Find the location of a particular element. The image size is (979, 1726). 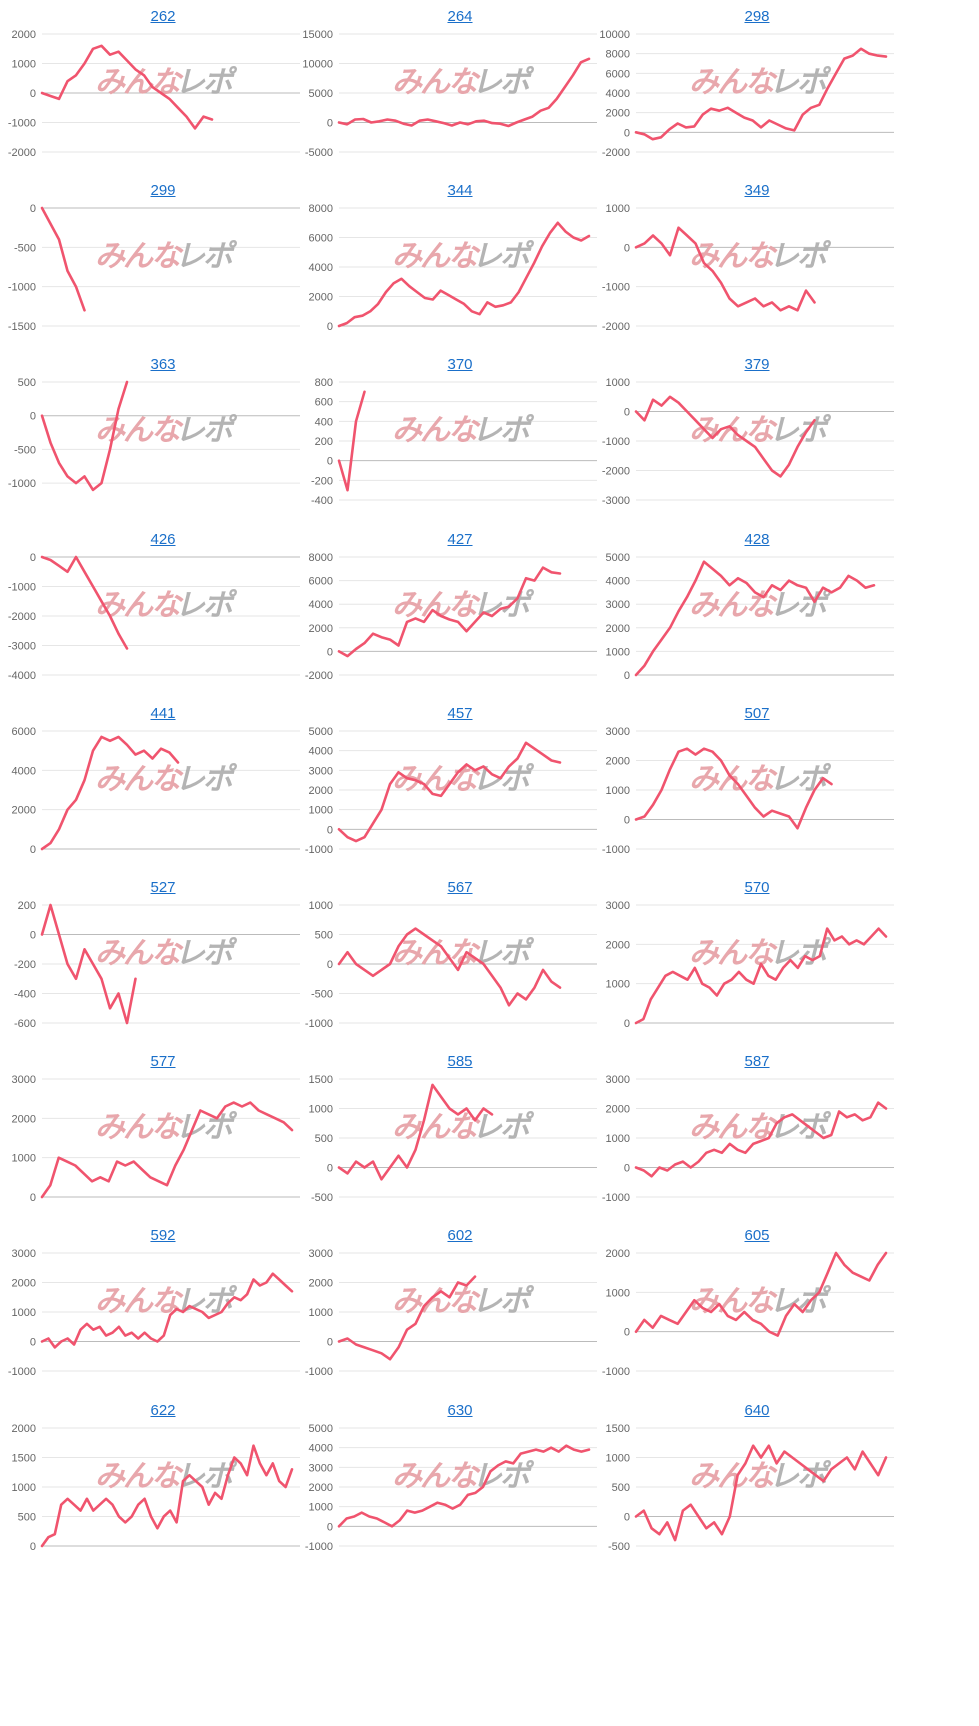

chart-title-link: 427 is located at coordinates (460, 539).